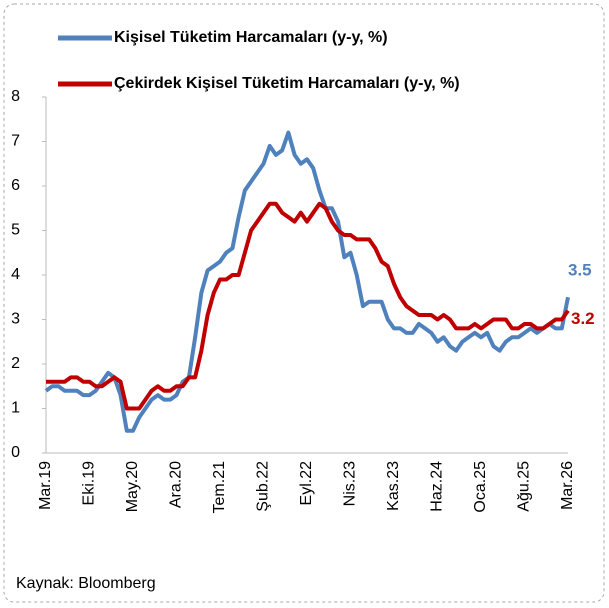  What do you see at coordinates (45, 485) in the screenshot?
I see `x-tick-label: Mar.19` at bounding box center [45, 485].